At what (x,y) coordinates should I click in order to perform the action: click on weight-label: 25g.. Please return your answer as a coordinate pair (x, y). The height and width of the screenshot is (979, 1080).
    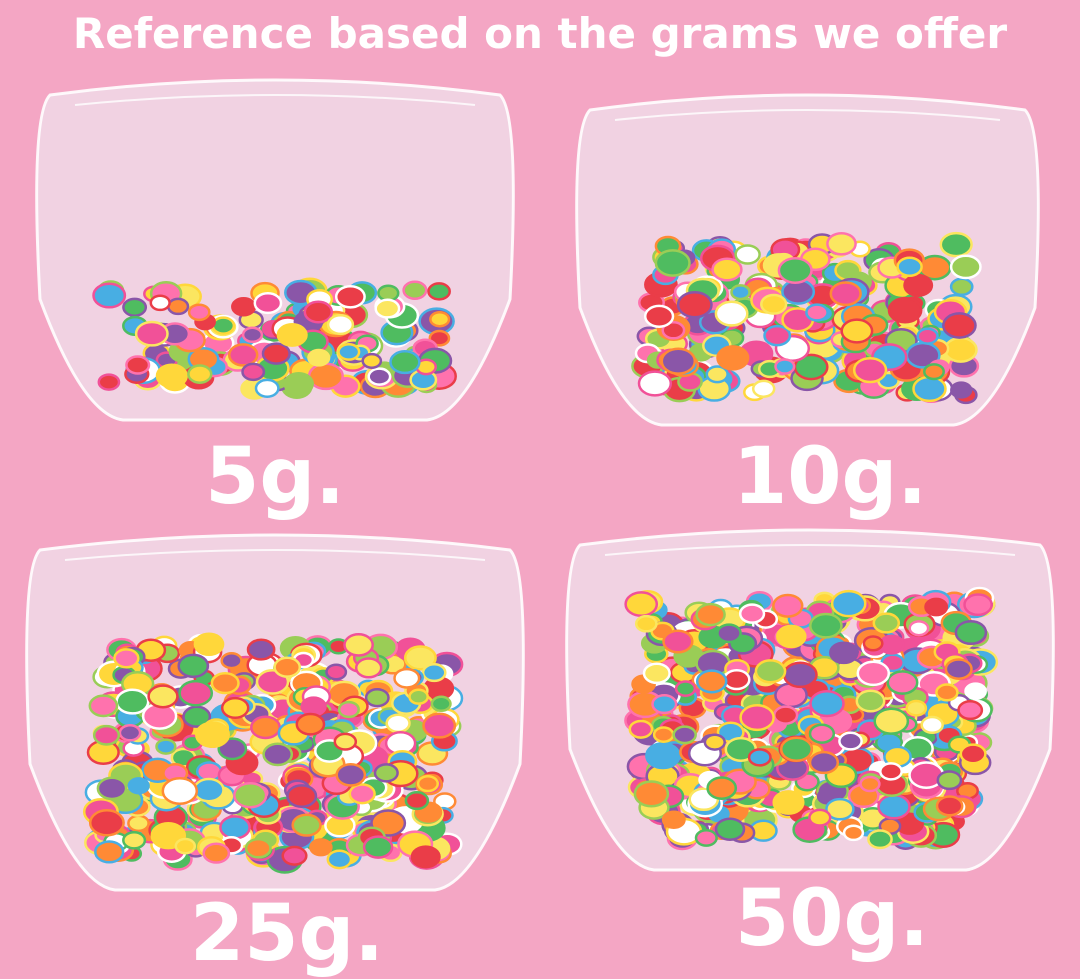
    Looking at the image, I should click on (287, 934).